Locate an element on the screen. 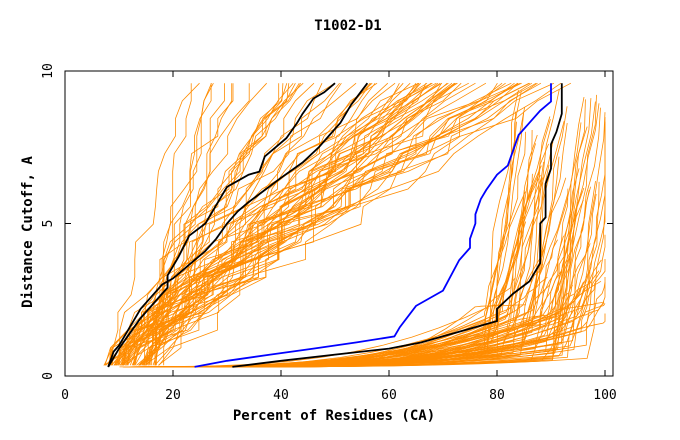  x-tick-label: 20 is located at coordinates (173, 395).